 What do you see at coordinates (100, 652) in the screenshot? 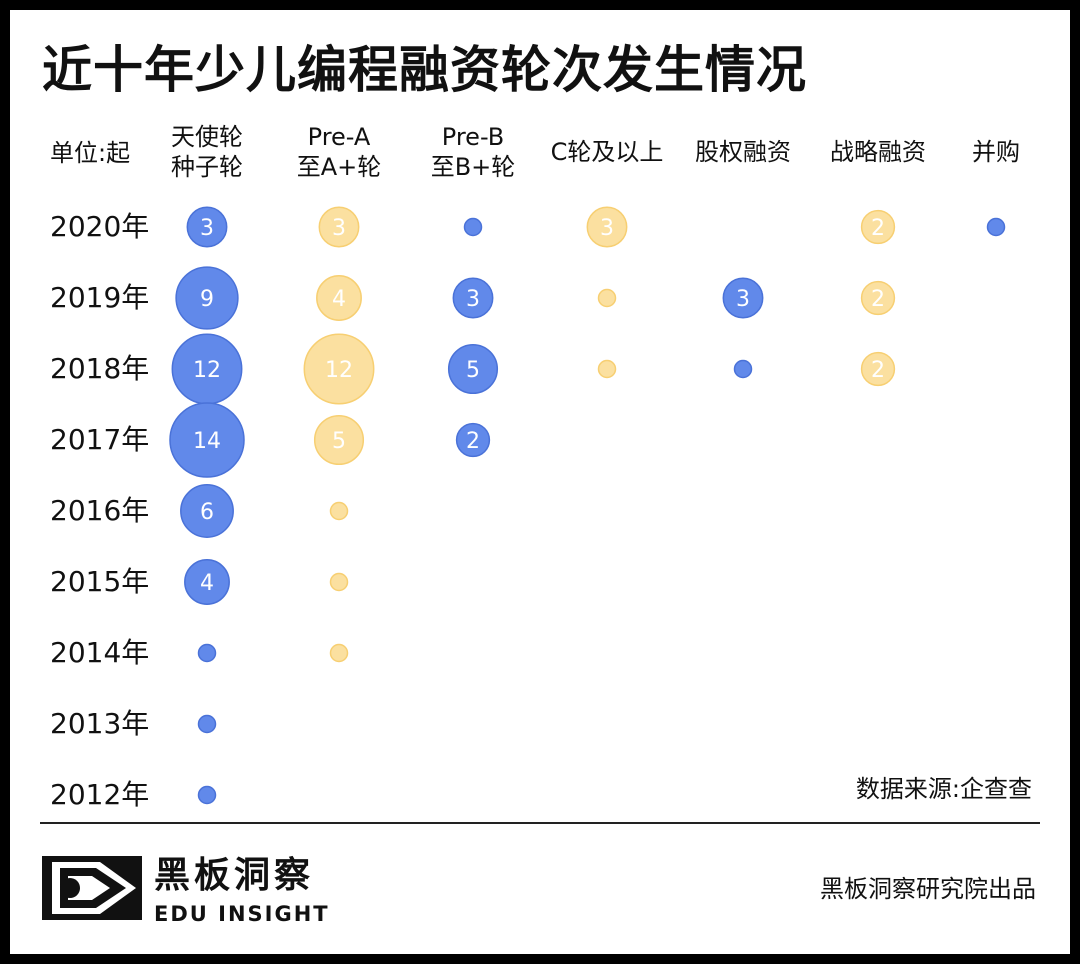
I see `year-label: 2014年` at bounding box center [100, 652].